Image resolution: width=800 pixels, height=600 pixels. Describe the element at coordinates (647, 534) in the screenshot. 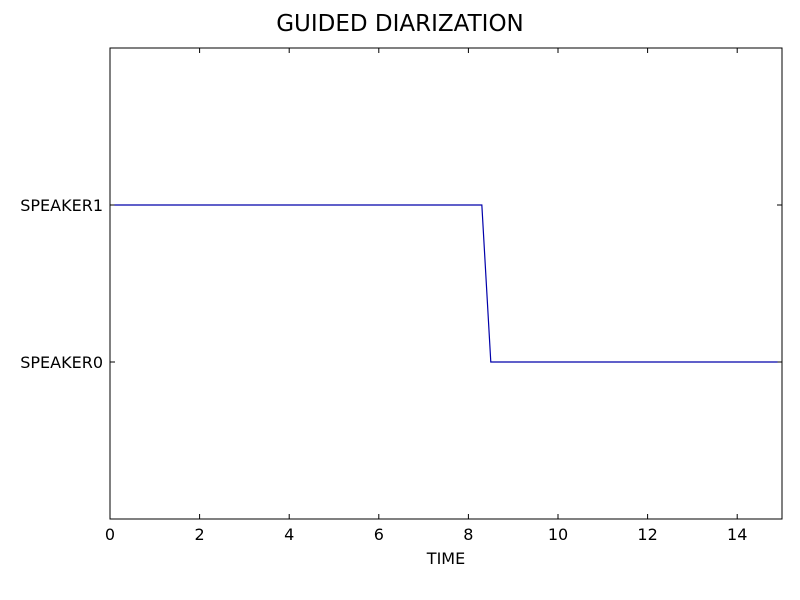

I see `x-tick-label: 12` at that location.